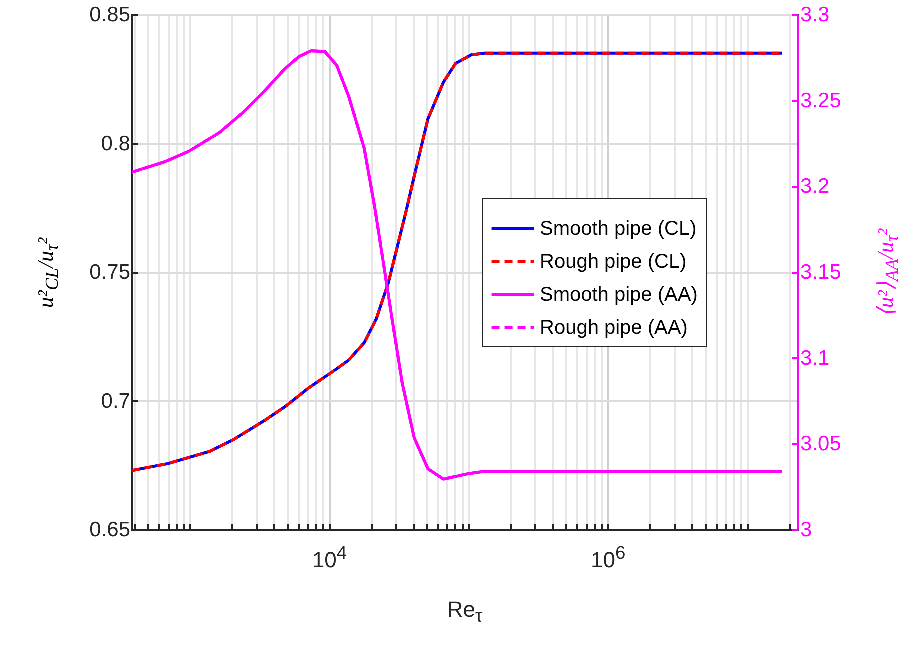 Image resolution: width=920 pixels, height=646 pixels. What do you see at coordinates (806, 530) in the screenshot?
I see `y2-tick-label: 3` at bounding box center [806, 530].